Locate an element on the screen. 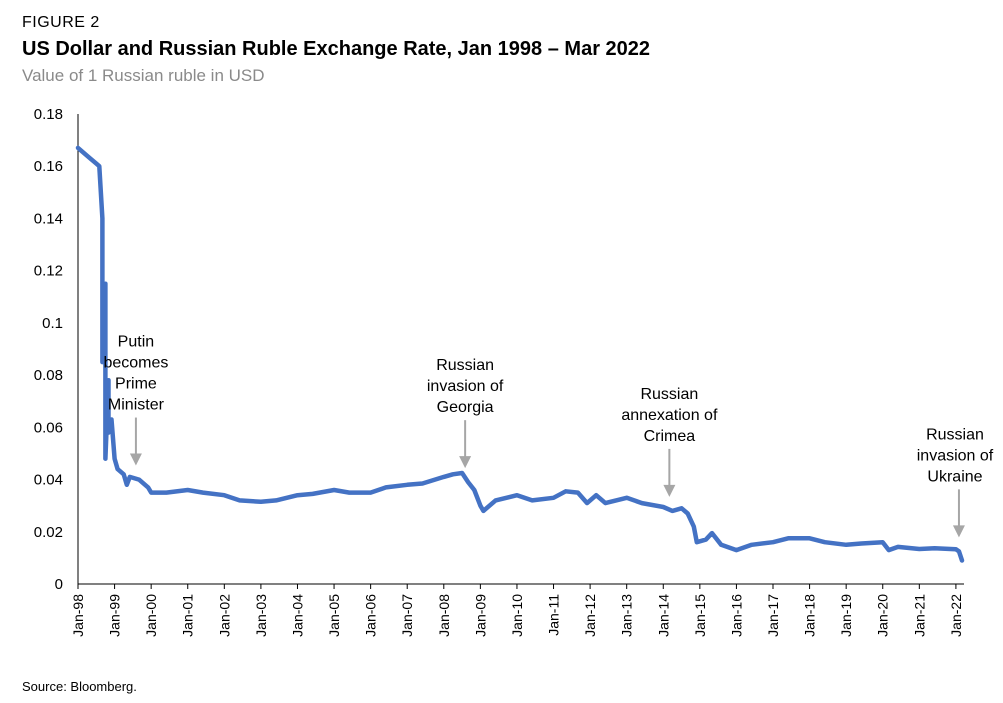 The height and width of the screenshot is (703, 1003). source-note: Source: Bloomberg. is located at coordinates (79, 686).